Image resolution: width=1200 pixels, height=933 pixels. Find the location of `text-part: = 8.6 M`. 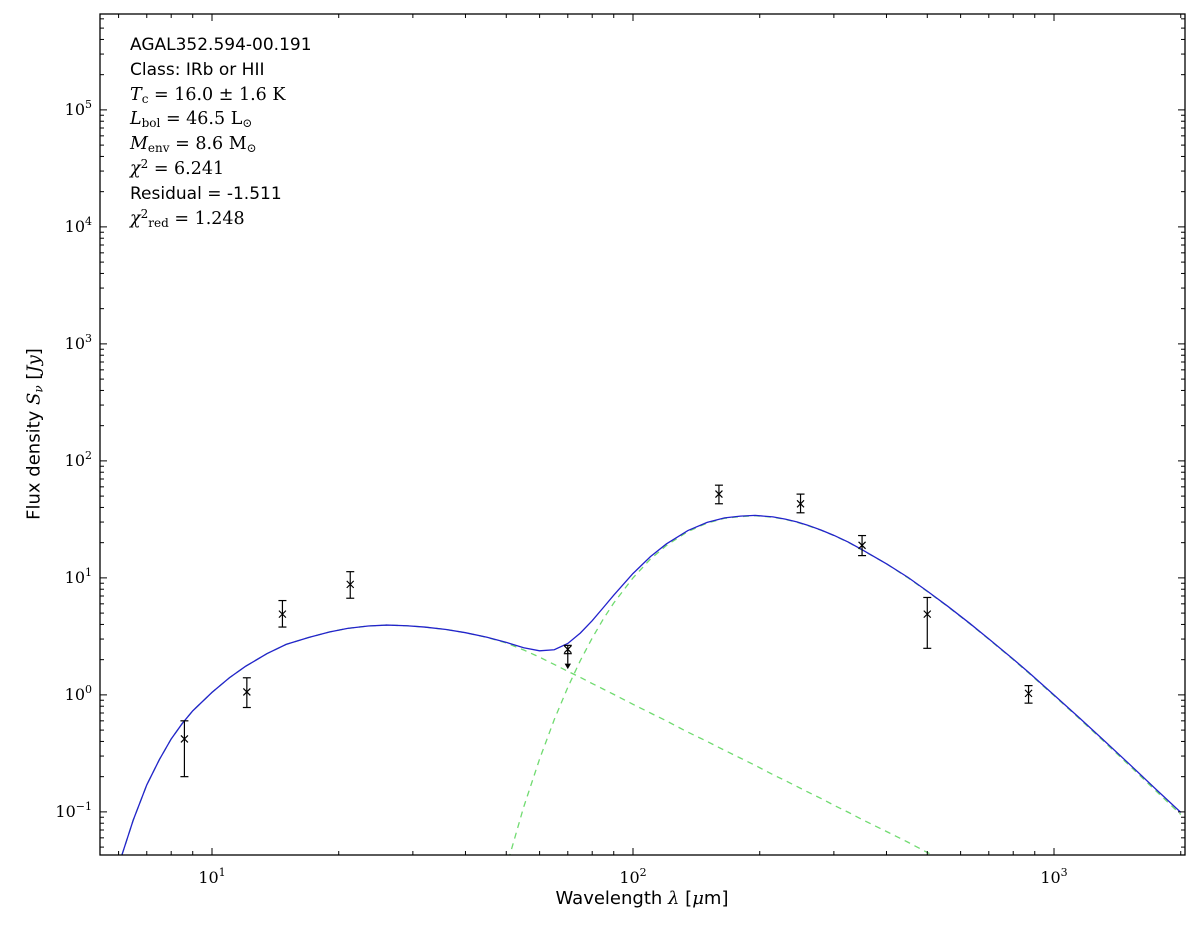

text-part: = 8.6 M is located at coordinates (208, 144).